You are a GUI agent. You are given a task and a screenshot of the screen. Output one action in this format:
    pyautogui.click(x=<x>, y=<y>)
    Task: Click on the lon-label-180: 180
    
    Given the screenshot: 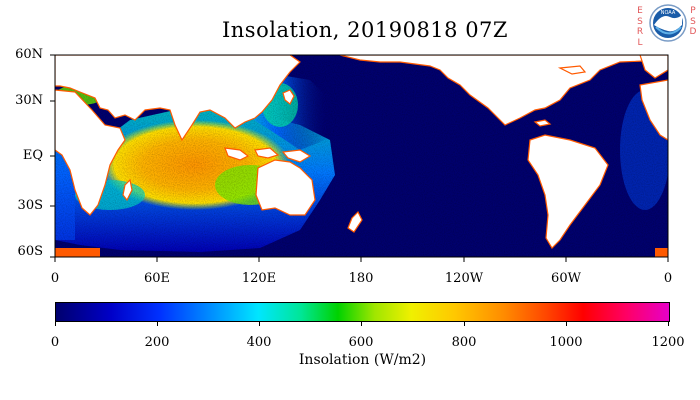 What is the action you would take?
    pyautogui.click(x=361, y=278)
    